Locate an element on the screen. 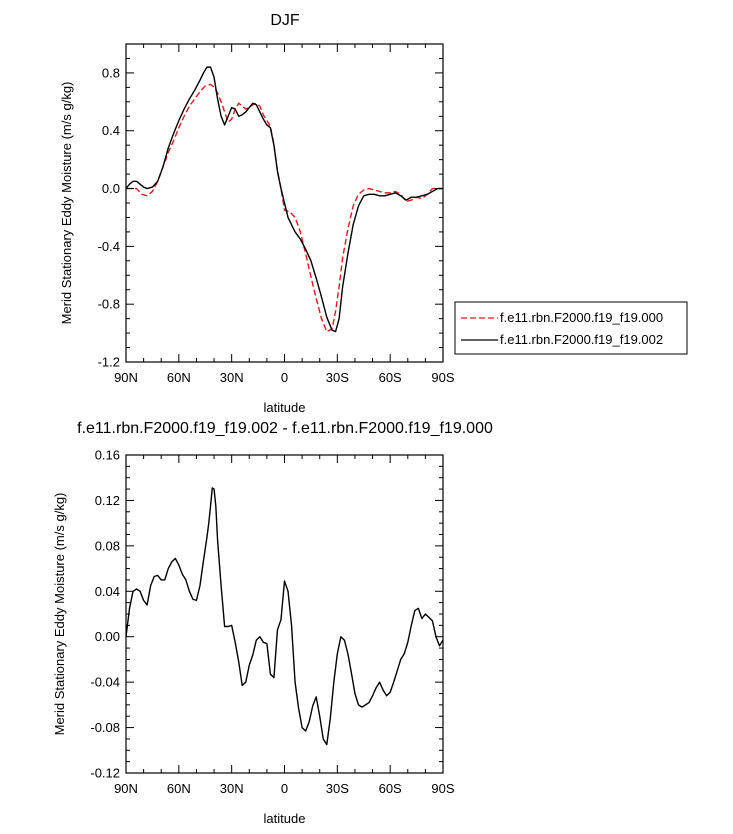  y-tick-label: 0.04 is located at coordinates (107, 591).